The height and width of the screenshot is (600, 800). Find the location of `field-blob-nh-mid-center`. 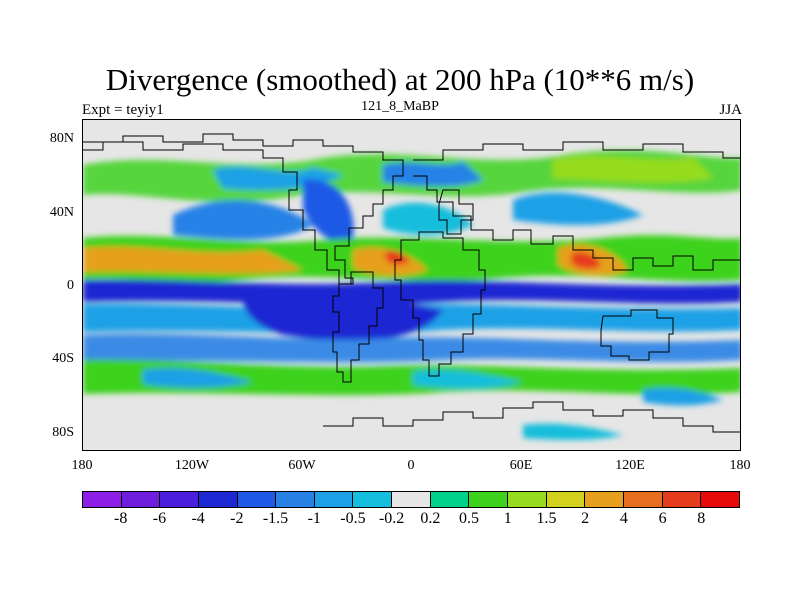

field-blob-nh-mid-center is located at coordinates (328, 211).